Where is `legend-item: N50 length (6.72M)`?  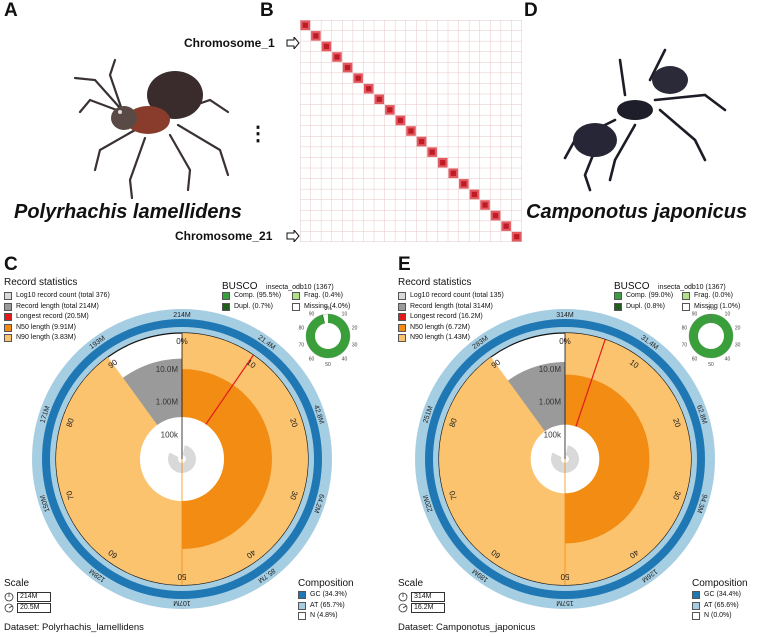 legend-item: N50 length (6.72M) is located at coordinates (451, 328).